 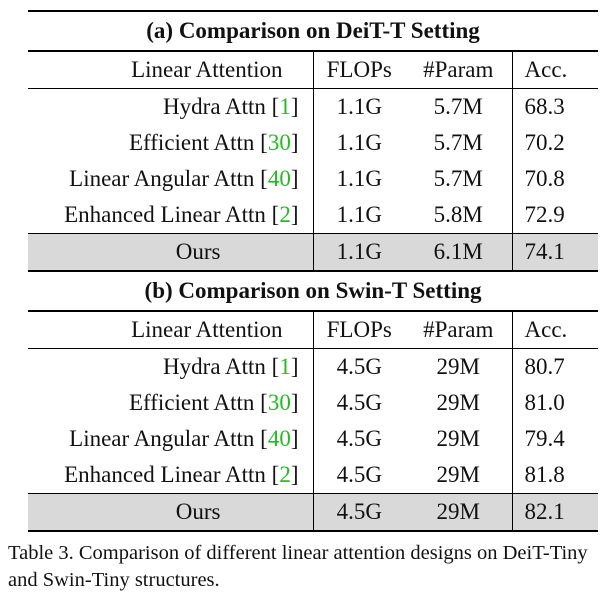 I want to click on acc-cell: 70.8, so click(x=544, y=178).